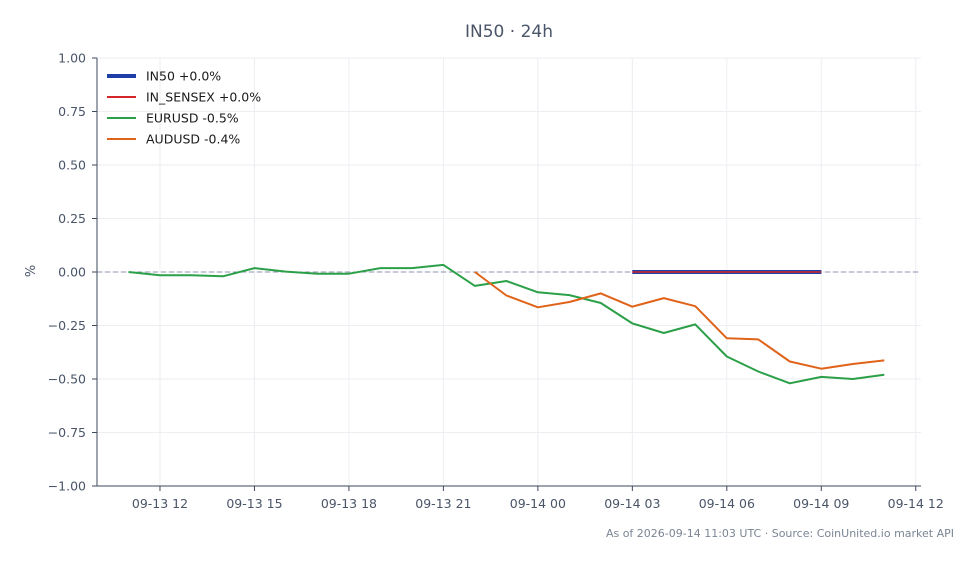 The image size is (978, 568). I want to click on x-tick-label: 09-13 18, so click(349, 503).